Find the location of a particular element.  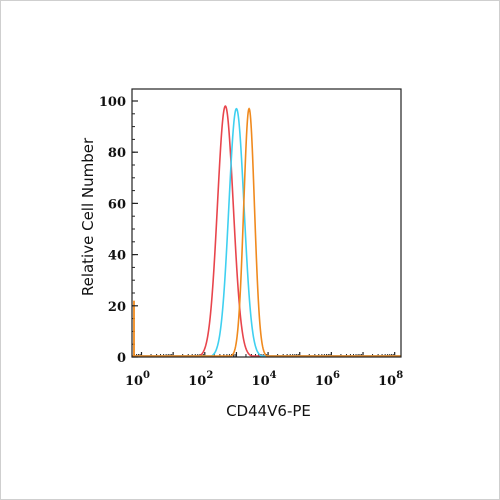

x-axis-title: CD44V6-PE is located at coordinates (268, 411).